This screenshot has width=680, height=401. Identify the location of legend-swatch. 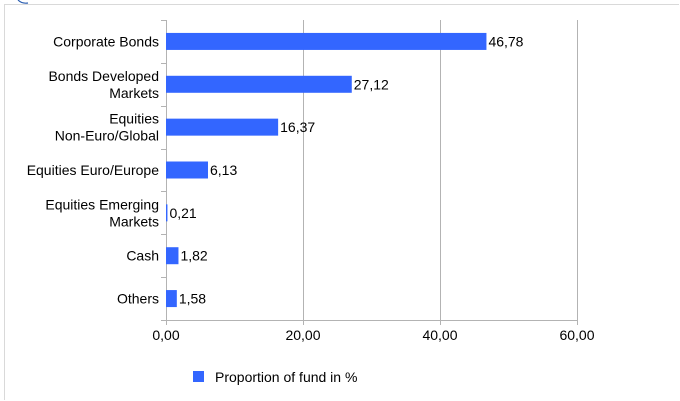
(198, 376).